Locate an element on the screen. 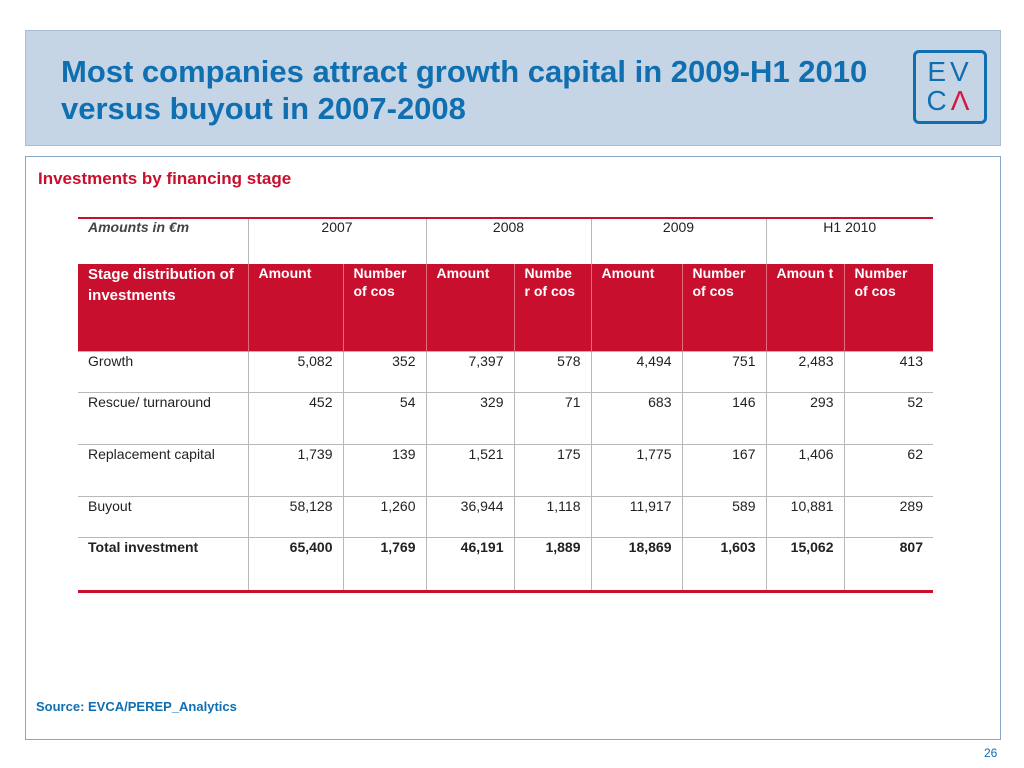 The width and height of the screenshot is (1024, 768). table-cell: 139 is located at coordinates (384, 469).